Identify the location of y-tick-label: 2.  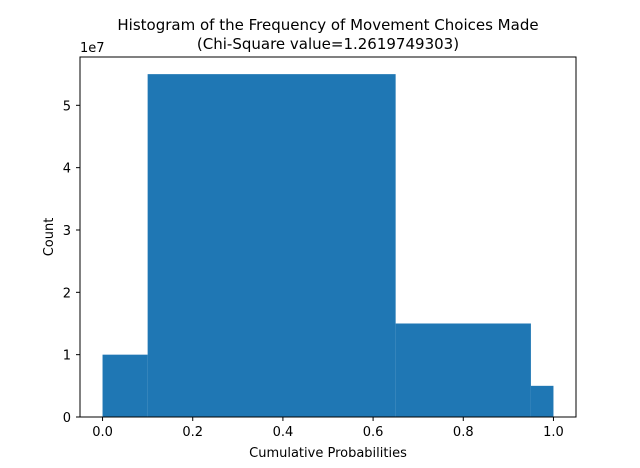
(67, 293).